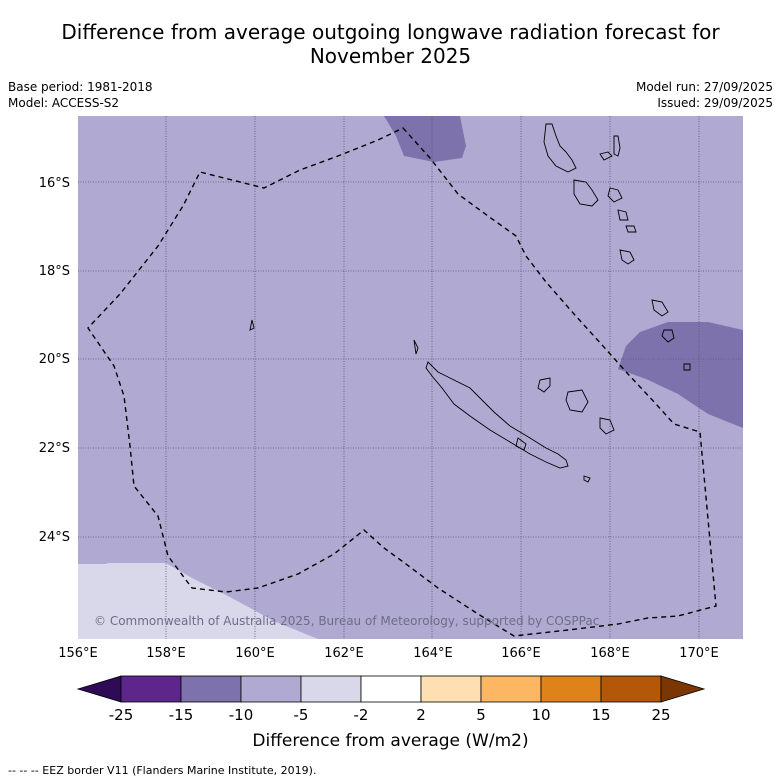  What do you see at coordinates (607, 426) in the screenshot?
I see `island-mare` at bounding box center [607, 426].